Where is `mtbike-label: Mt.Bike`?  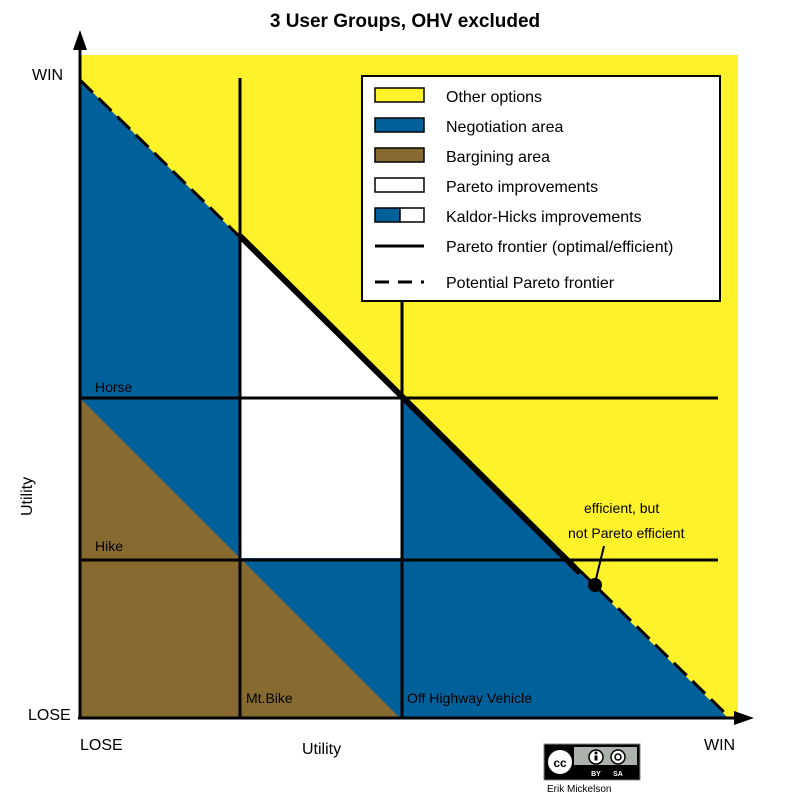 mtbike-label: Mt.Bike is located at coordinates (269, 698).